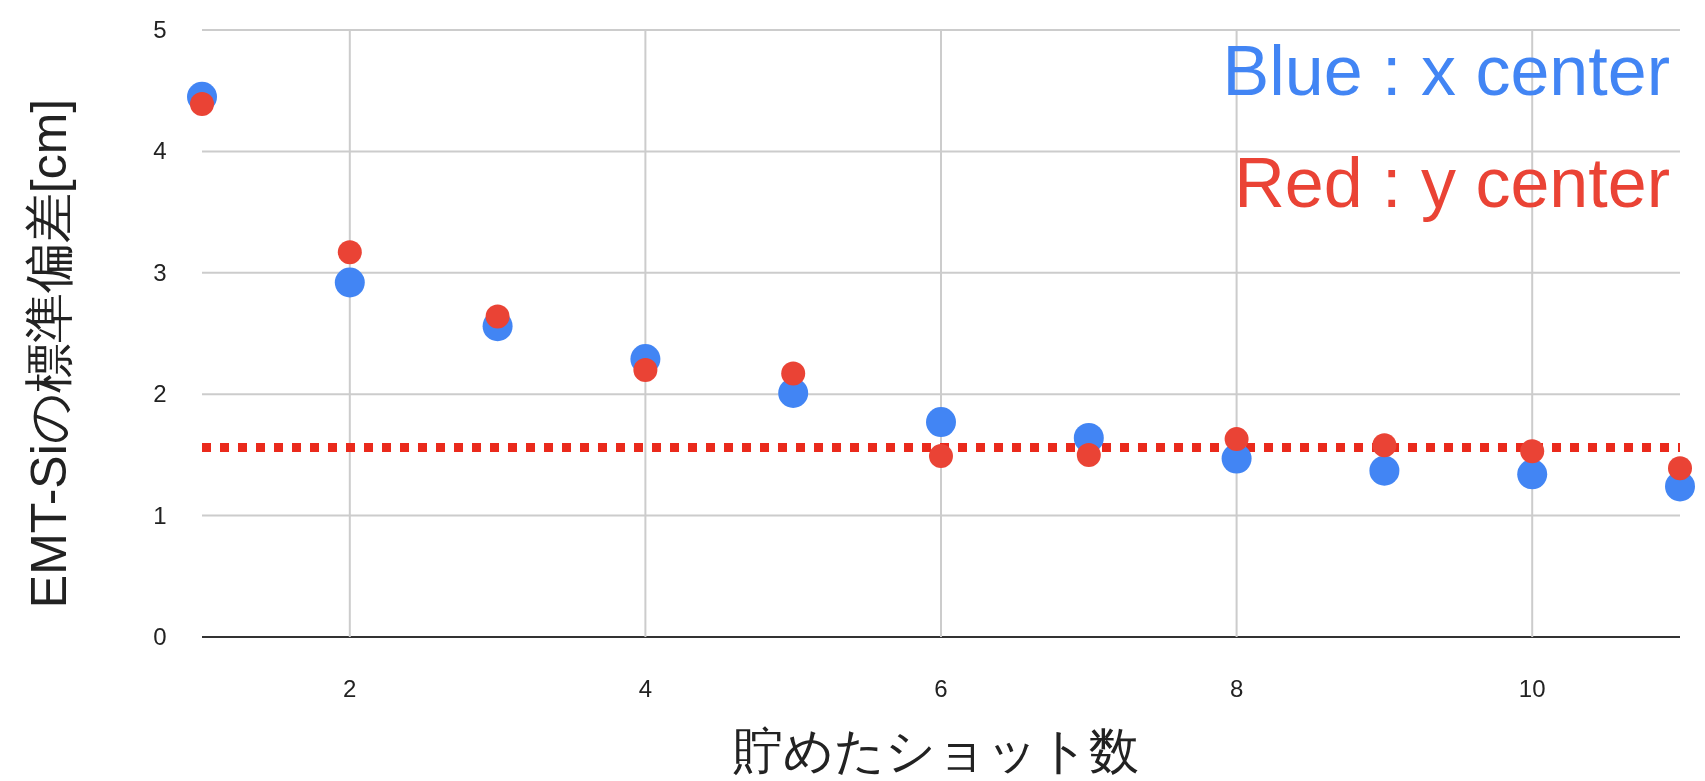 This screenshot has height=781, width=1705. What do you see at coordinates (350, 688) in the screenshot?
I see `x-tick-label: 2` at bounding box center [350, 688].